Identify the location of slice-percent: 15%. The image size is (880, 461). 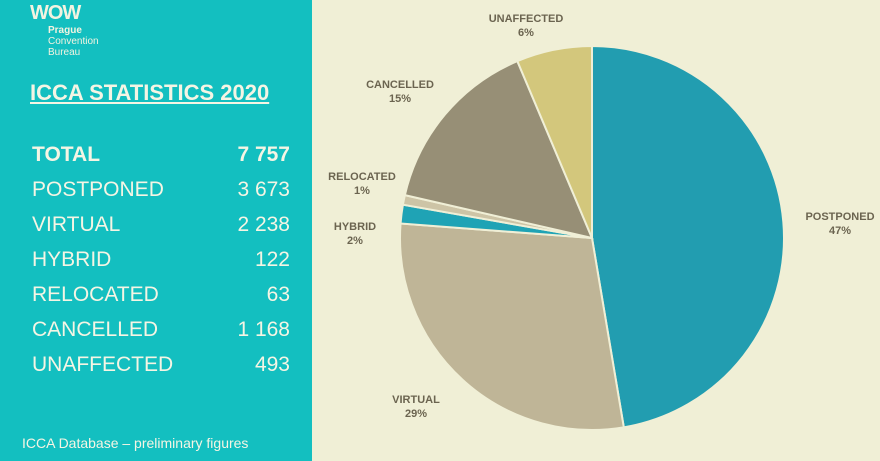
(400, 99).